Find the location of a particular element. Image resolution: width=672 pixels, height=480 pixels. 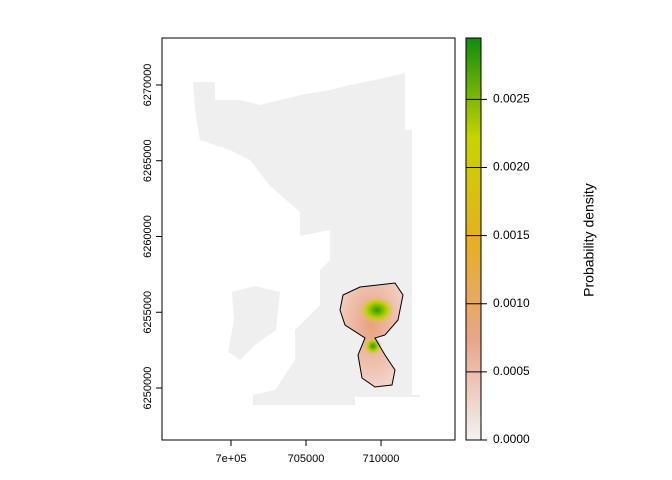

density-surface is located at coordinates (371, 335).